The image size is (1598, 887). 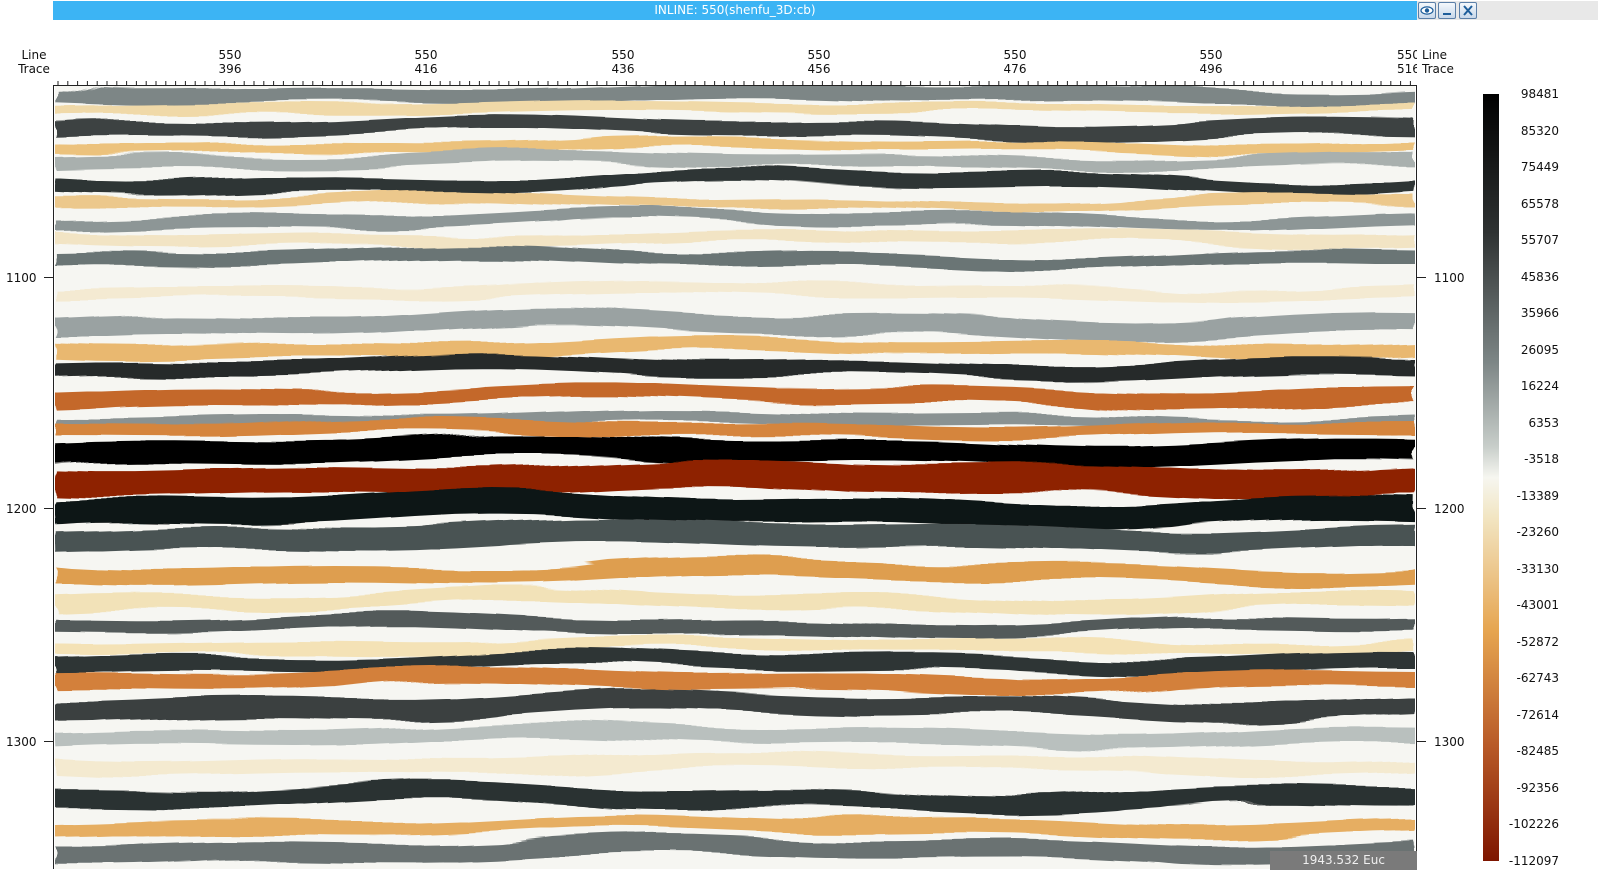 I want to click on colorbar-label: 35966, so click(x=1539, y=313).